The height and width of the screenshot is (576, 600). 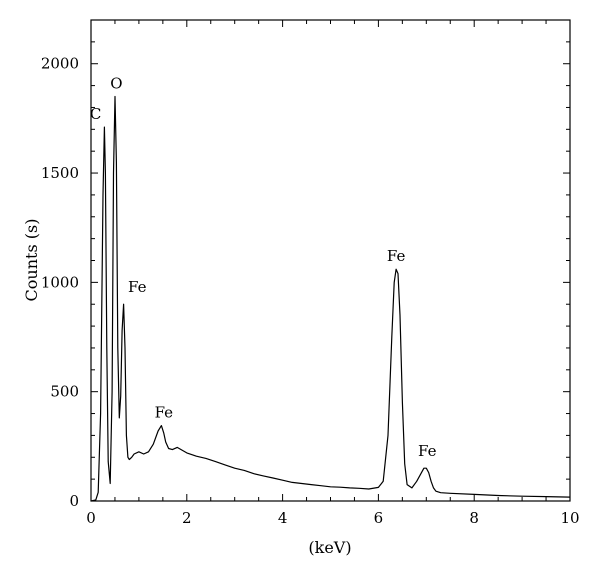 What do you see at coordinates (60, 173) in the screenshot?
I see `y-tick-label: 1500` at bounding box center [60, 173].